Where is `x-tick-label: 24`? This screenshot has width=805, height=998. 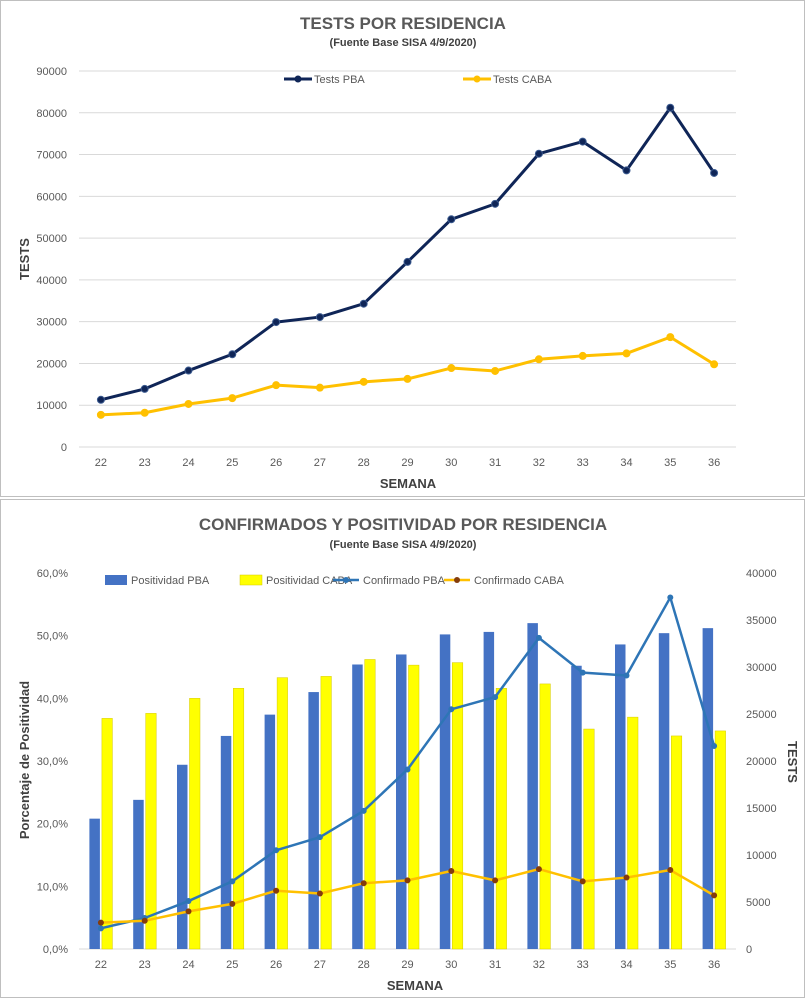
x-tick-label: 24 is located at coordinates (188, 965).